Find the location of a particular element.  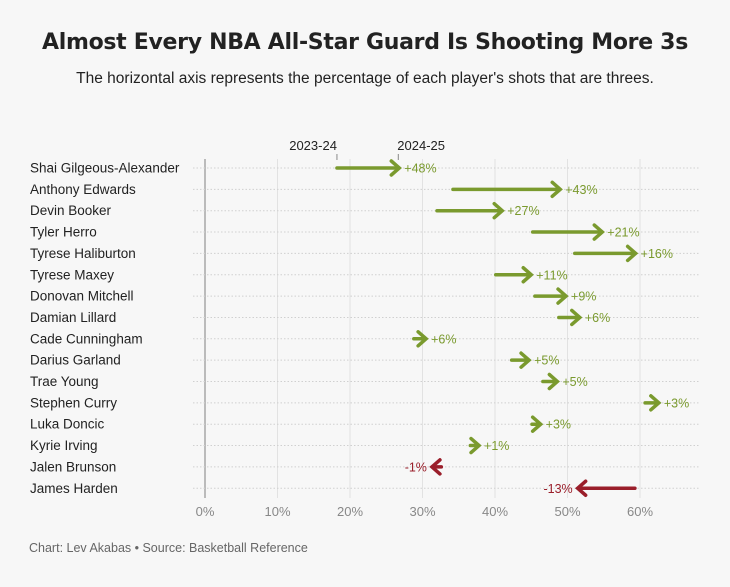

arrow-trae-young: +5% is located at coordinates (564, 381).